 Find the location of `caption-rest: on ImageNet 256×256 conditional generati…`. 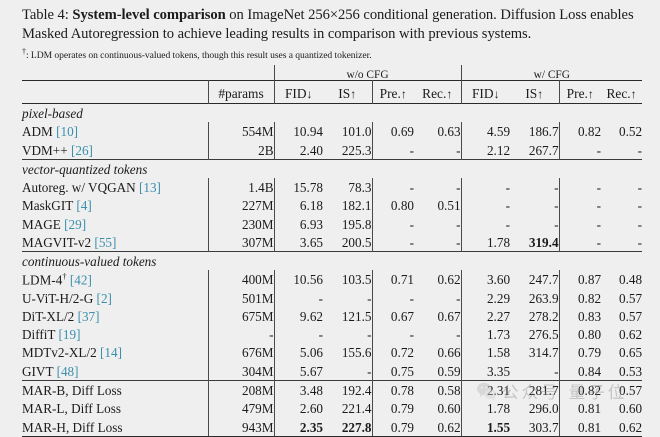

caption-rest: on ImageNet 256×256 conditional generati… is located at coordinates (328, 24).